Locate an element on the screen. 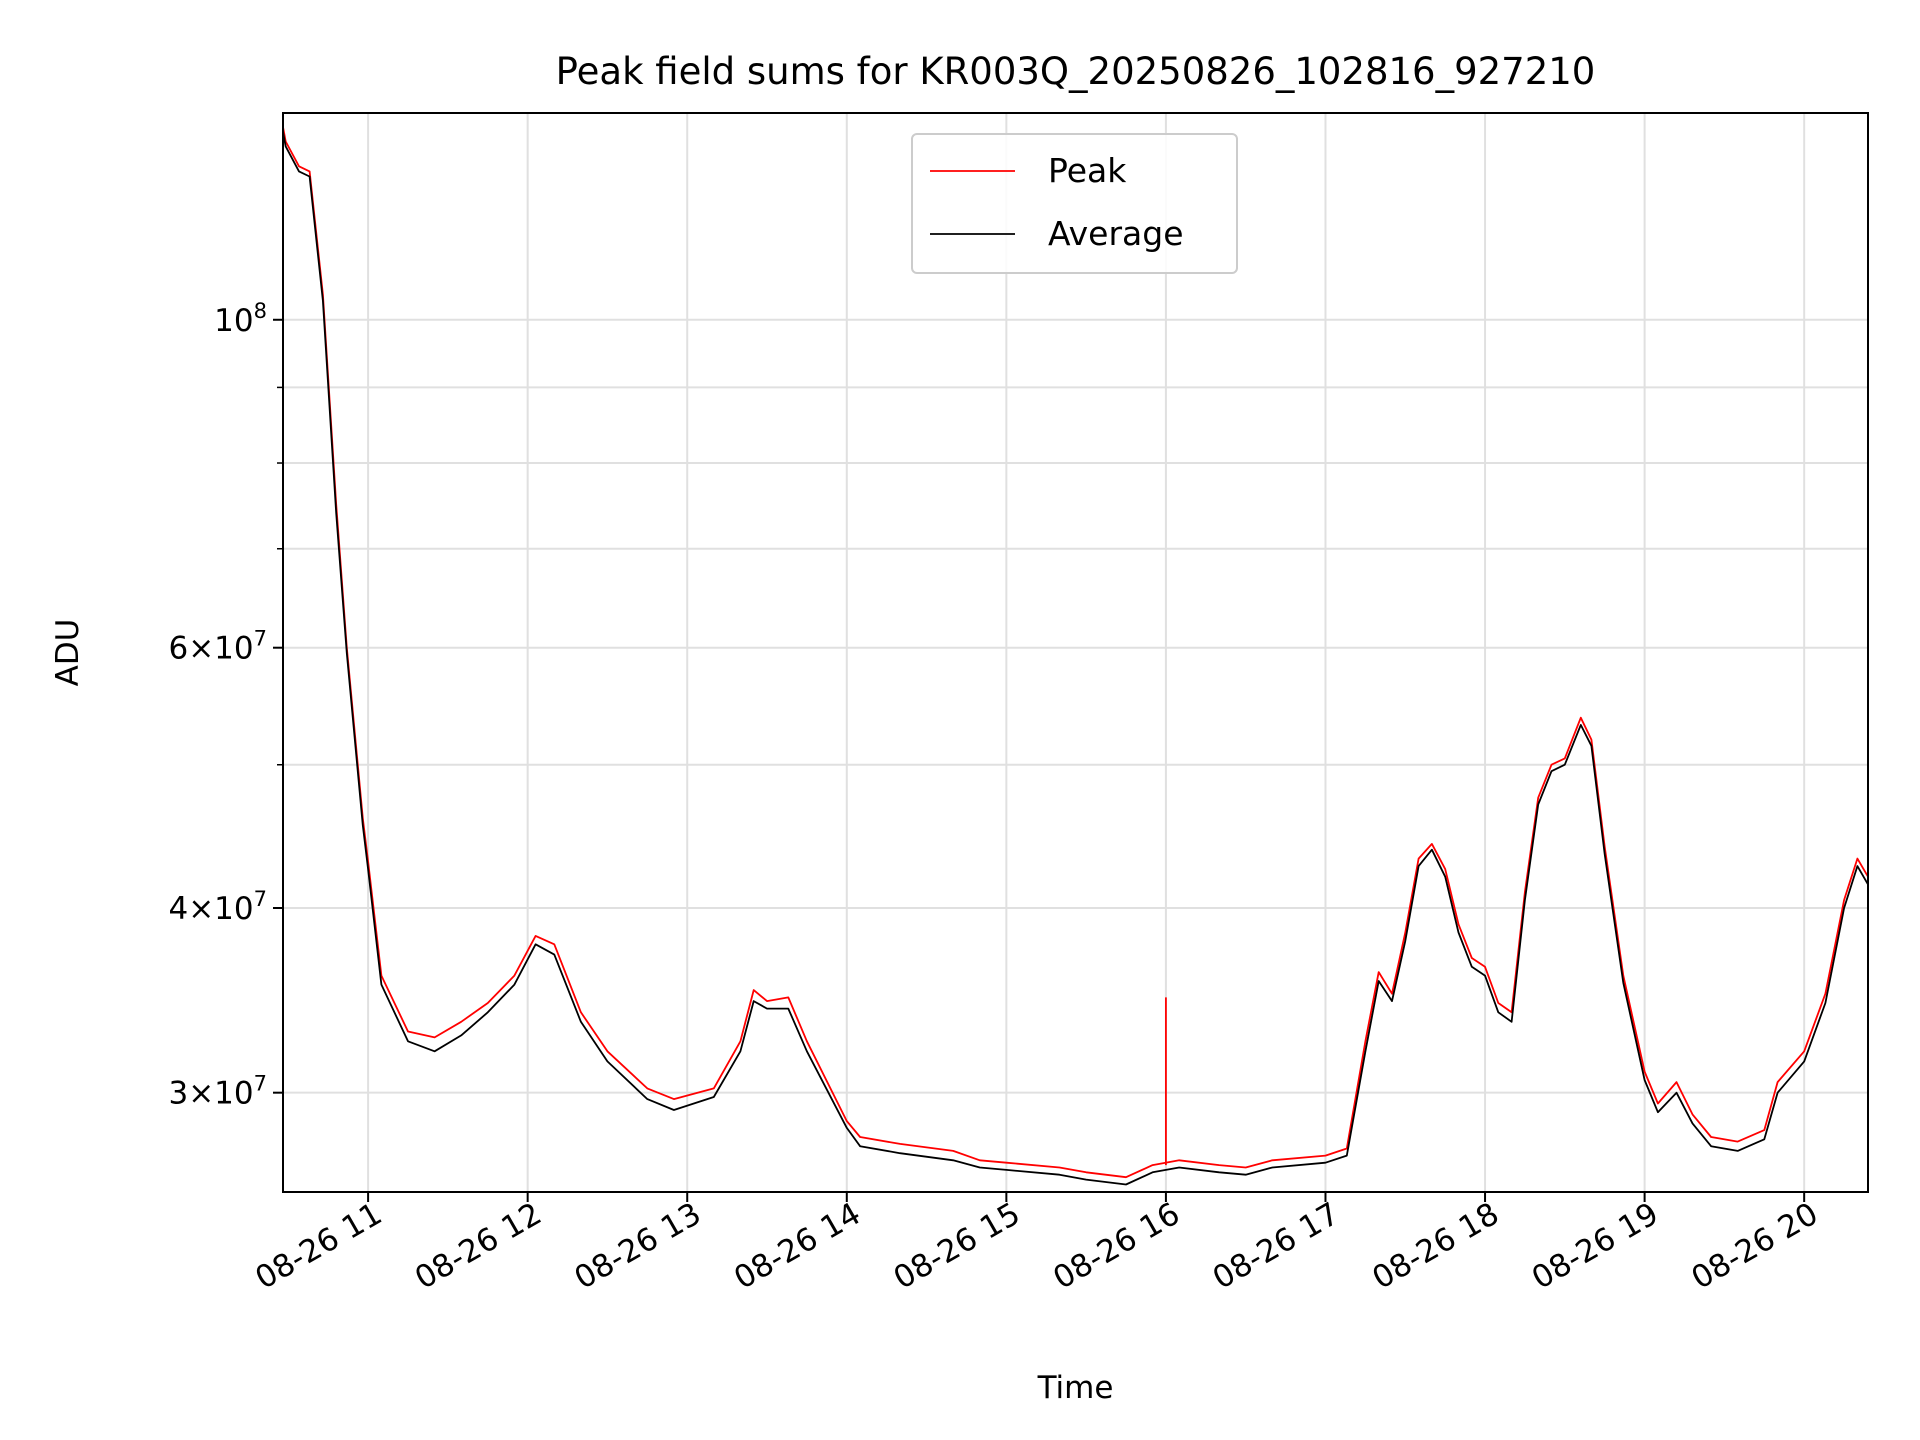  legend-label-peak: Peak is located at coordinates (1087, 170).